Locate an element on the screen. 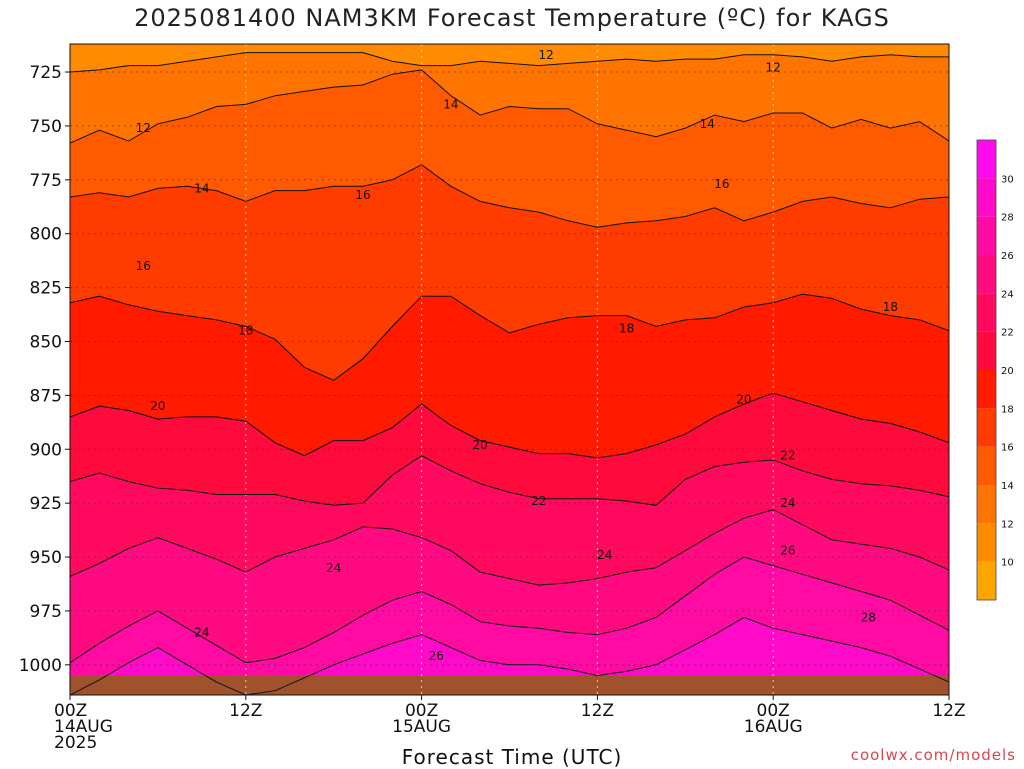 The width and height of the screenshot is (1024, 769). y-tick-label: 875 is located at coordinates (46, 396).